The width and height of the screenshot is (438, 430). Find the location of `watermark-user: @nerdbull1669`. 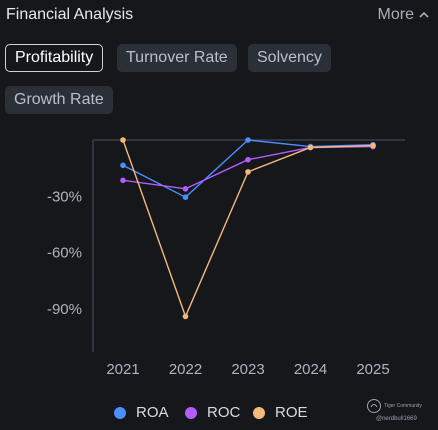

watermark-user: @nerdbull1669 is located at coordinates (396, 419).